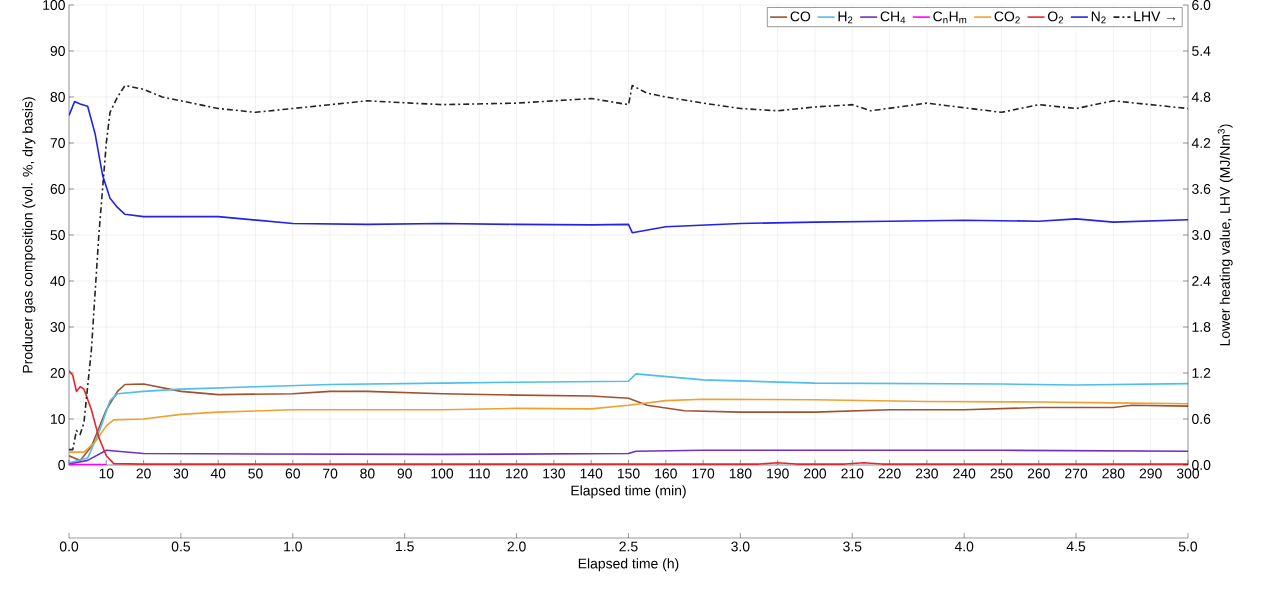 This screenshot has height=593, width=1262. Describe the element at coordinates (815, 473) in the screenshot. I see `x-tick-label: 200` at that location.